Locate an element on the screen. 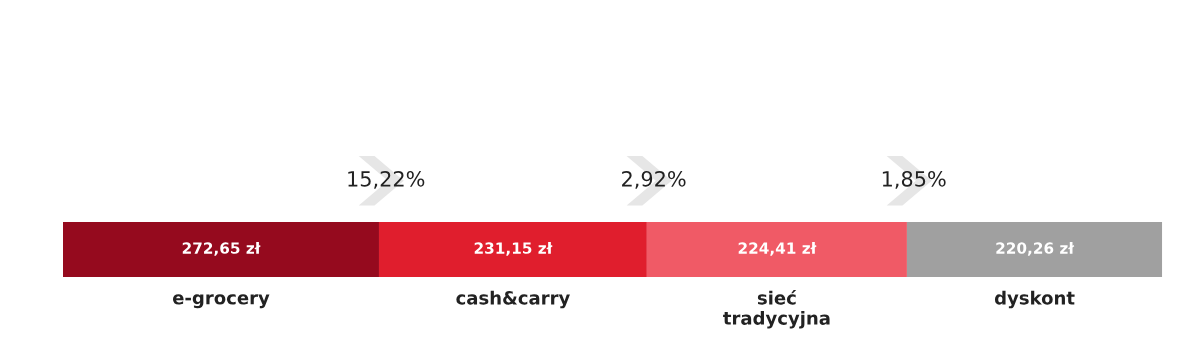  data-label: 231,15 zł is located at coordinates (513, 249).